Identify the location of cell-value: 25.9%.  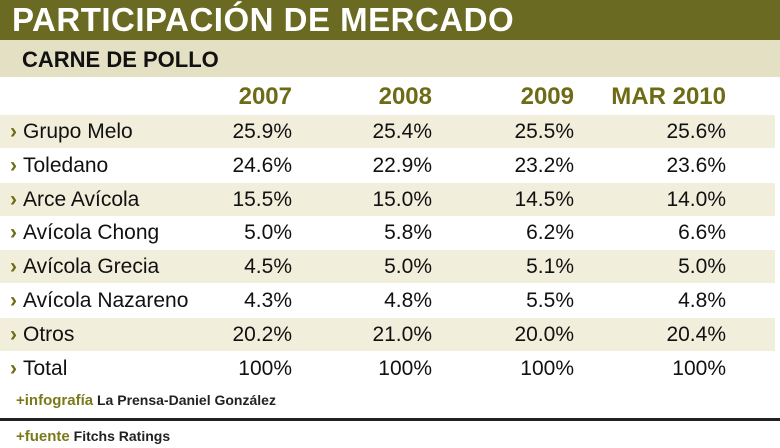
(262, 131).